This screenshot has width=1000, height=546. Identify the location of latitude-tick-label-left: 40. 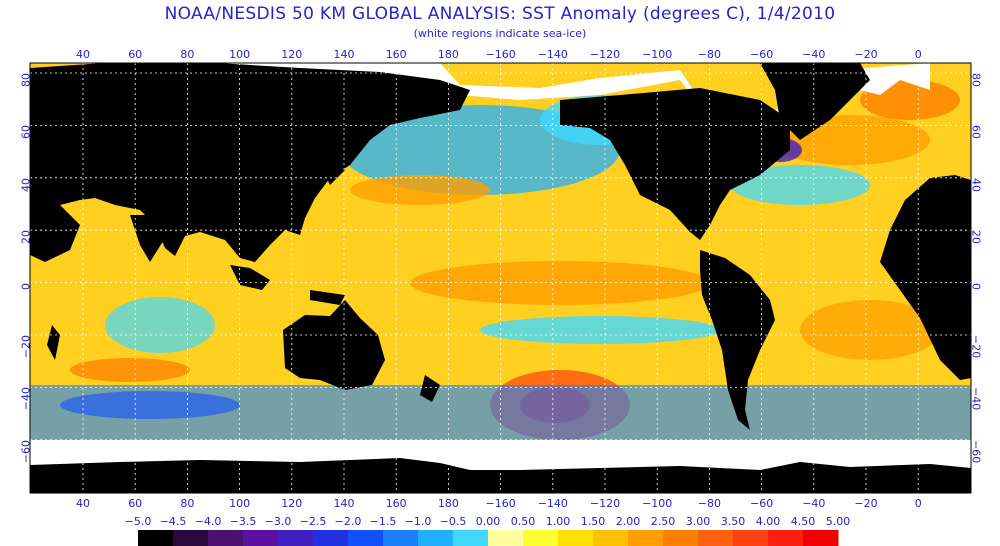
(26, 184).